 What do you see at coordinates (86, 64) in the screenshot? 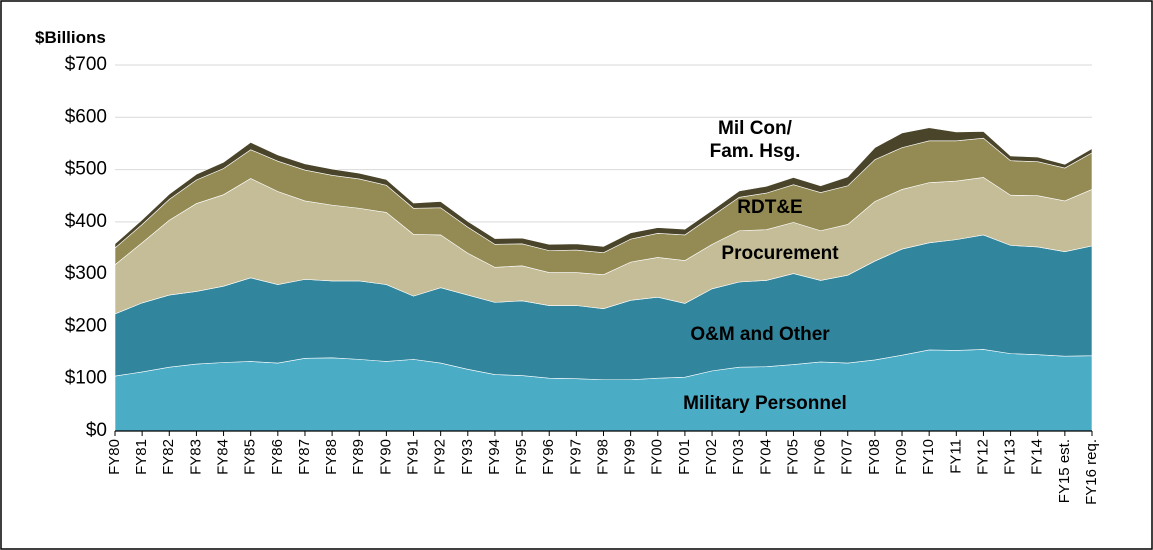
I see `y-tick-label: $700` at bounding box center [86, 64].